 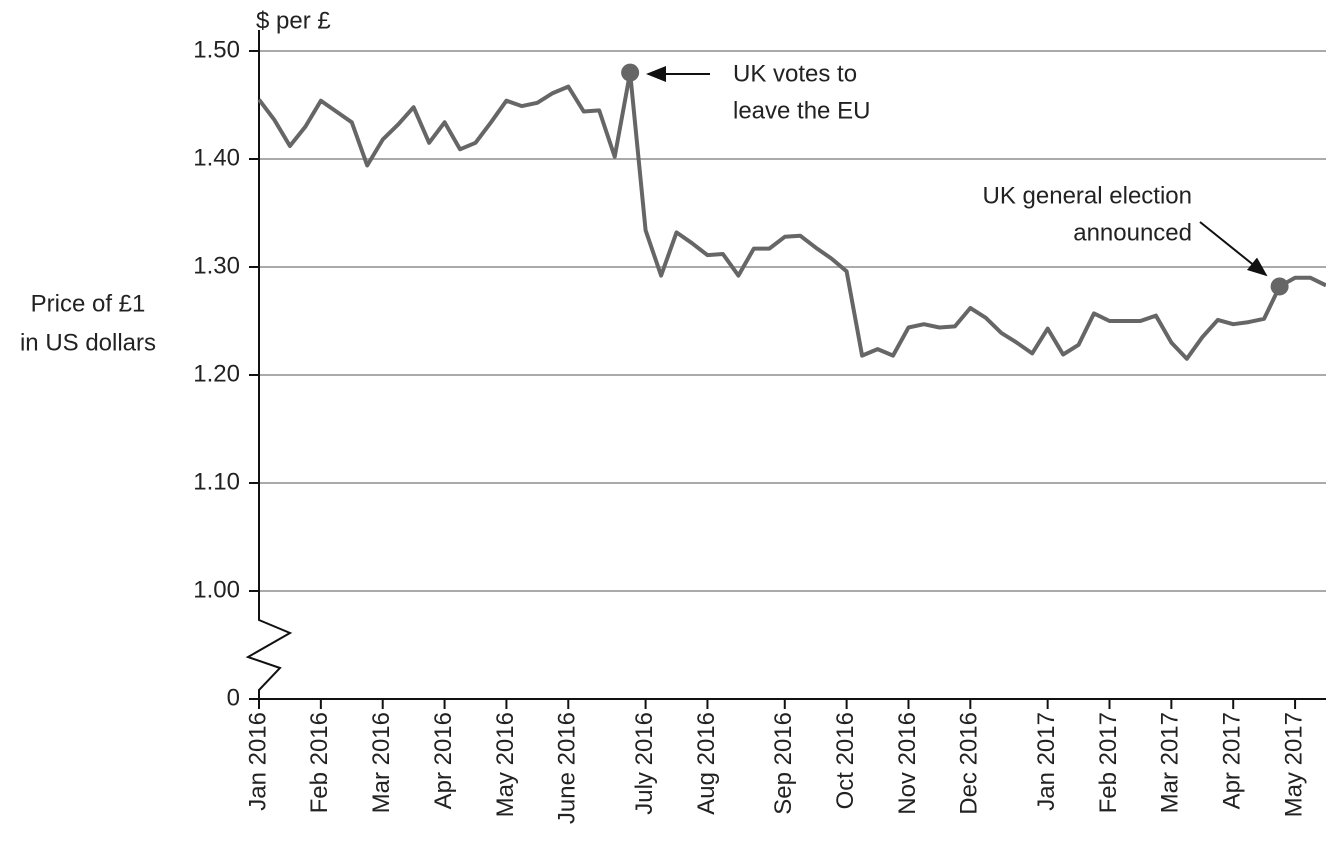 I want to click on annotation: UK general election, so click(x=1087, y=195).